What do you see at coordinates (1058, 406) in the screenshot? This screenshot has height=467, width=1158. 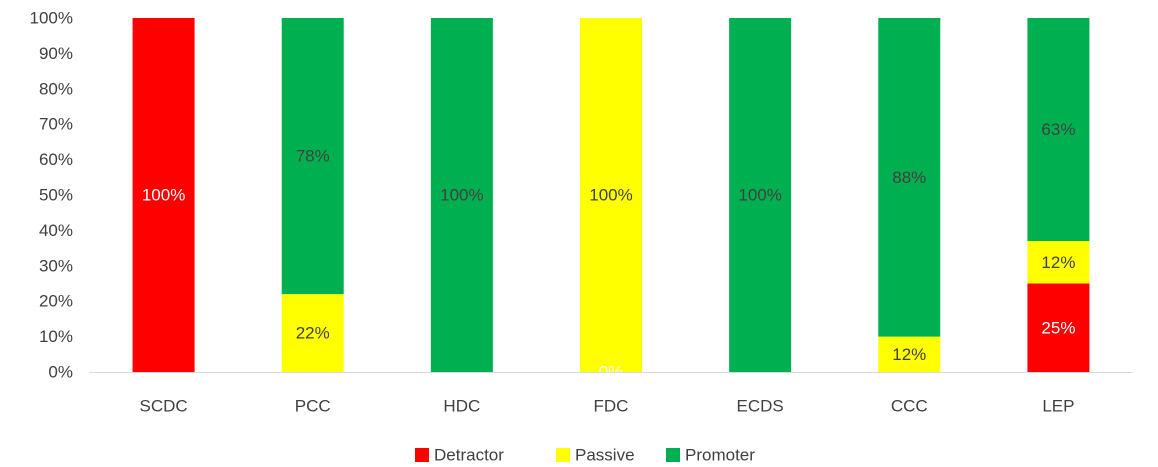 I see `x-tick-label: LEP` at bounding box center [1058, 406].